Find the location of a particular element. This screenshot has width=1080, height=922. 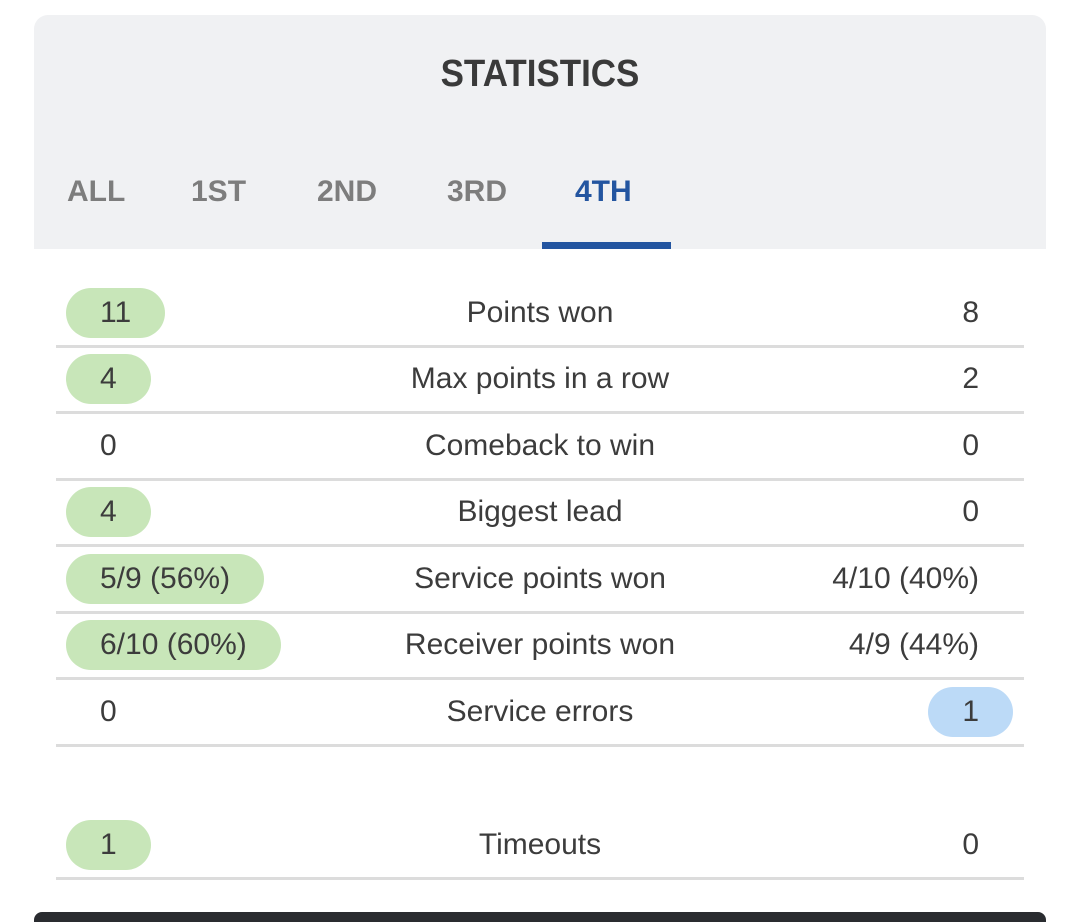

tab-all: ALL is located at coordinates (96, 191).